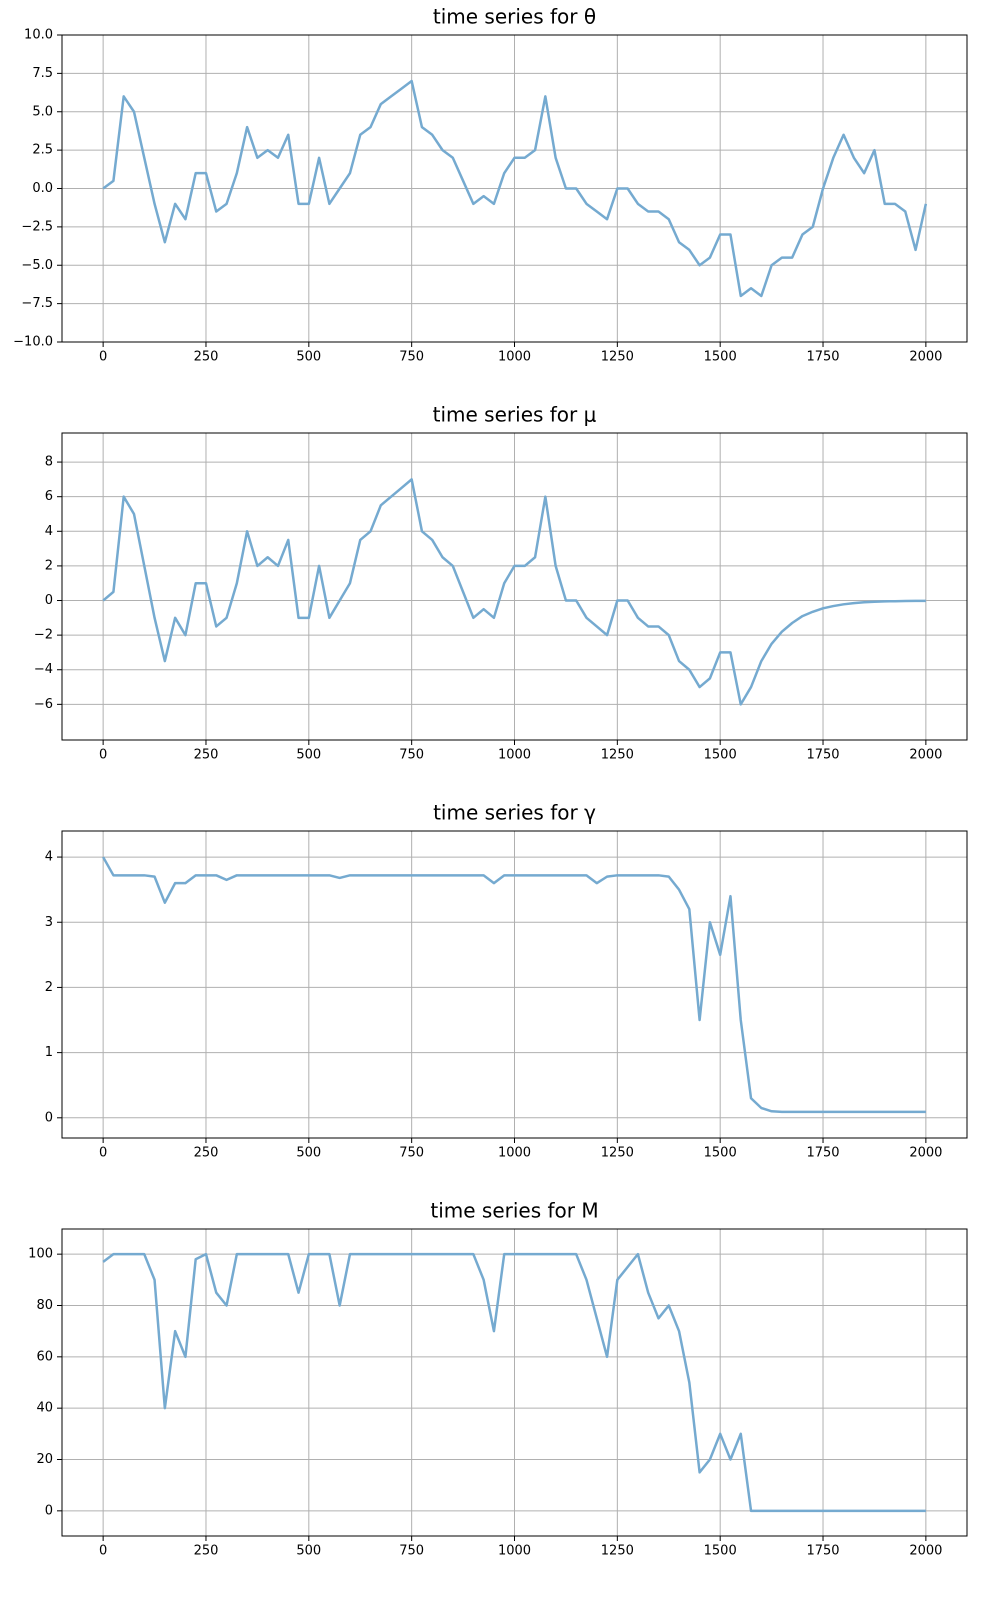 This screenshot has height=1609, width=1002. Describe the element at coordinates (44, 1356) in the screenshot. I see `y-tick-label: 60` at that location.